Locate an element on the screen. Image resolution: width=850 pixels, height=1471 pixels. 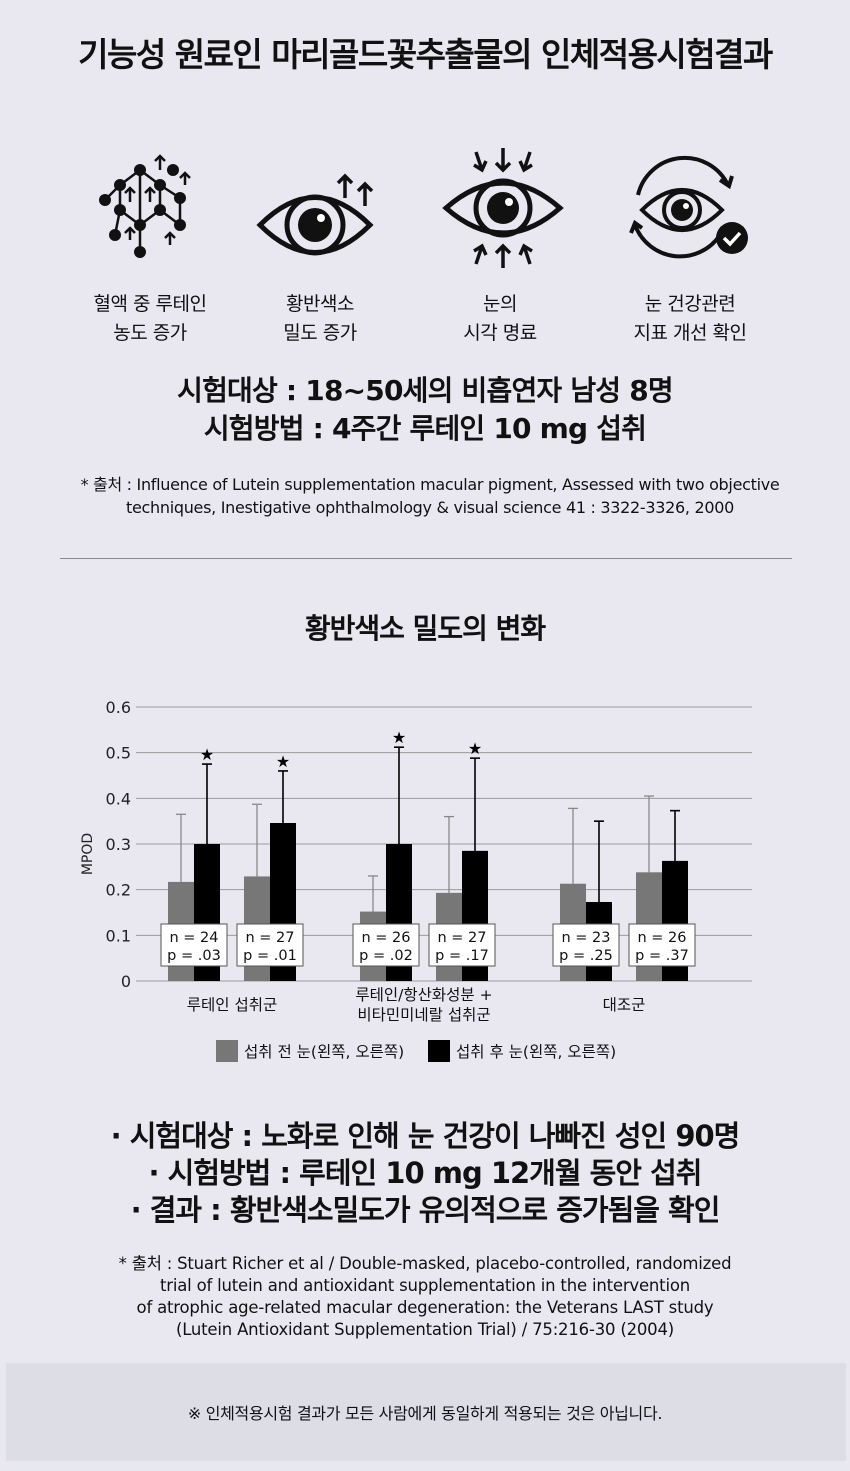
sample-size-label: n = 23 is located at coordinates (585, 938).